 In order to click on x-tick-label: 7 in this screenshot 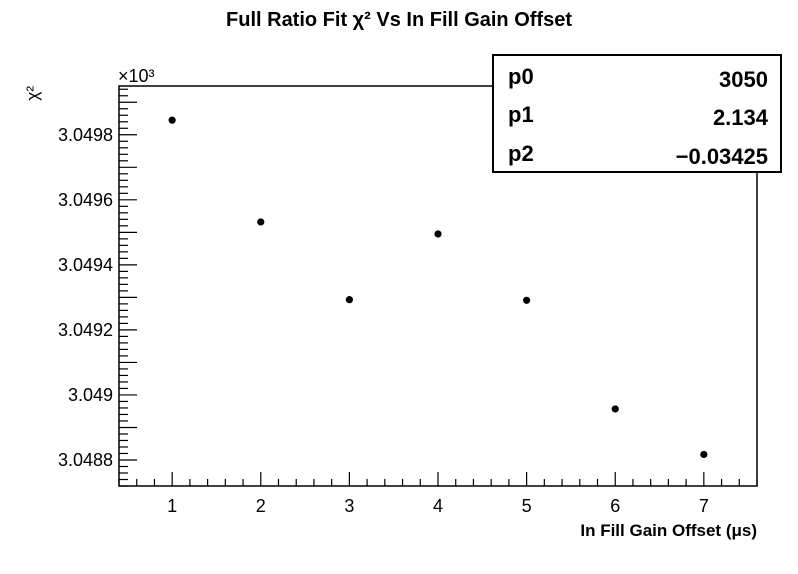, I will do `click(704, 506)`.